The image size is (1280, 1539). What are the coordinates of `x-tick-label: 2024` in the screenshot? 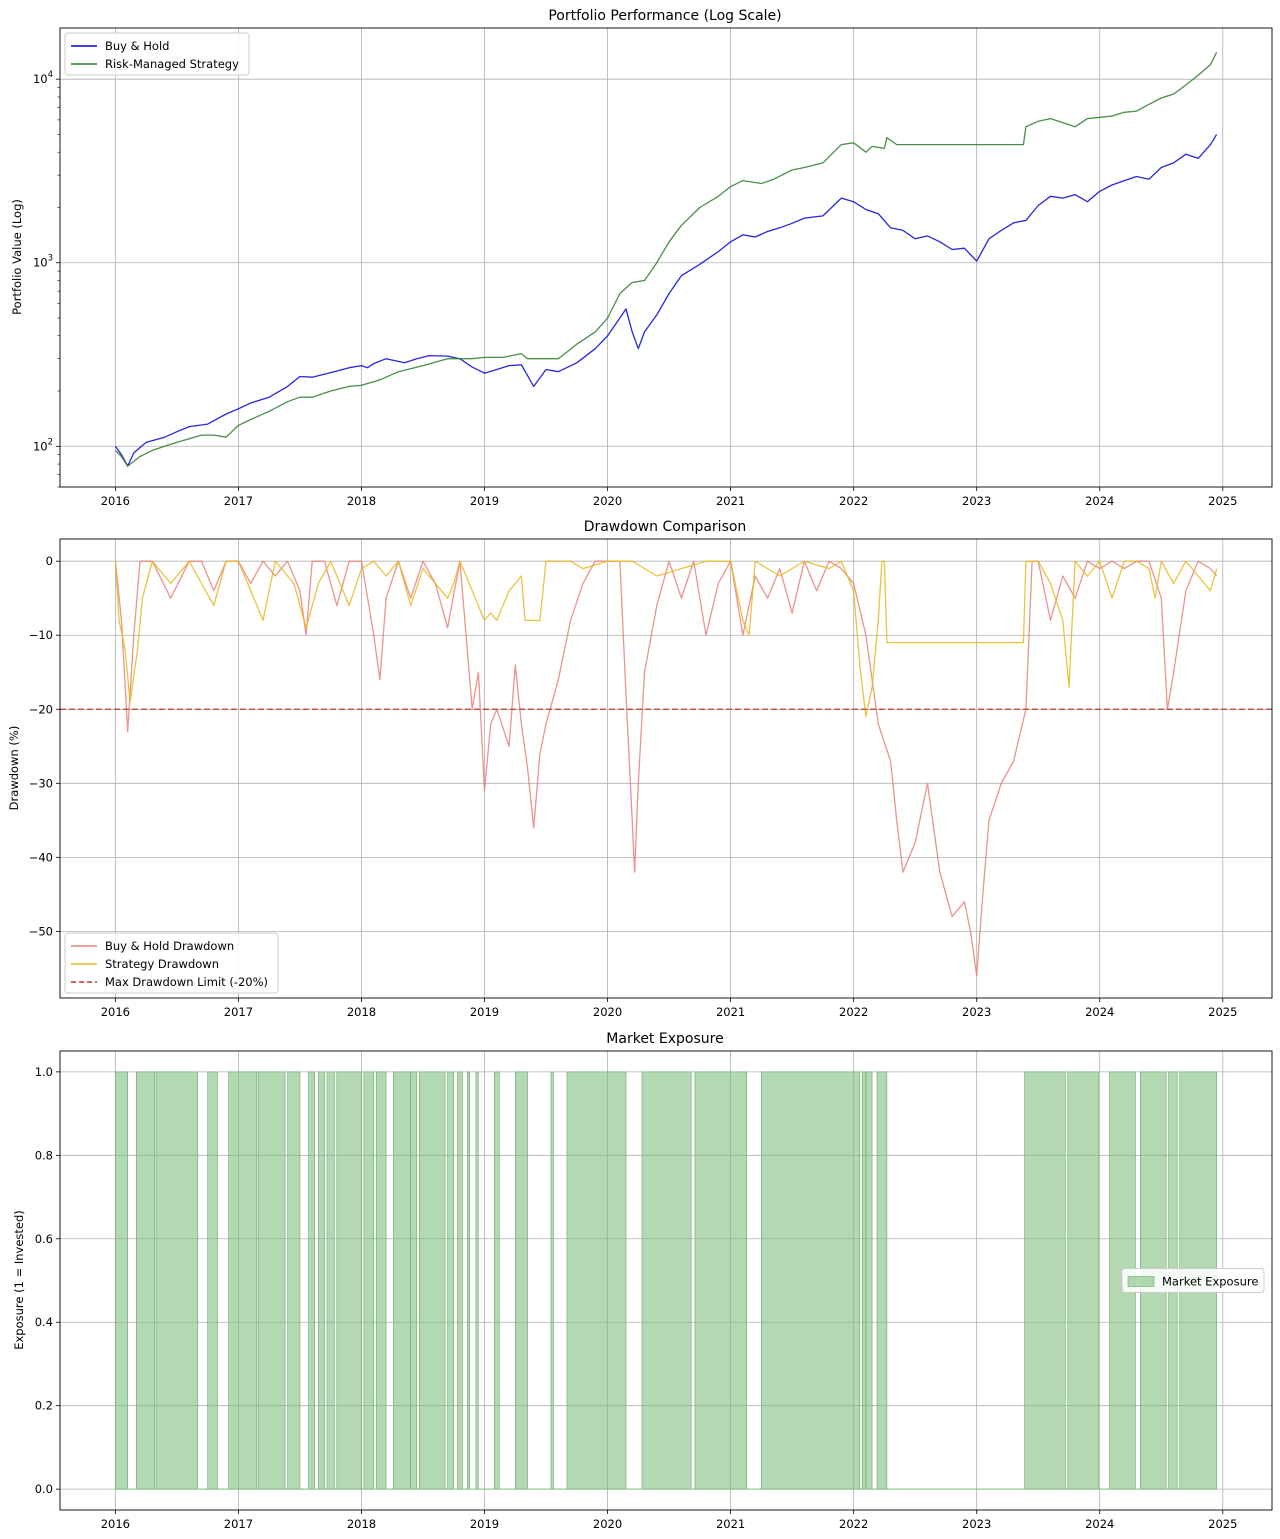 It's located at (1099, 501).